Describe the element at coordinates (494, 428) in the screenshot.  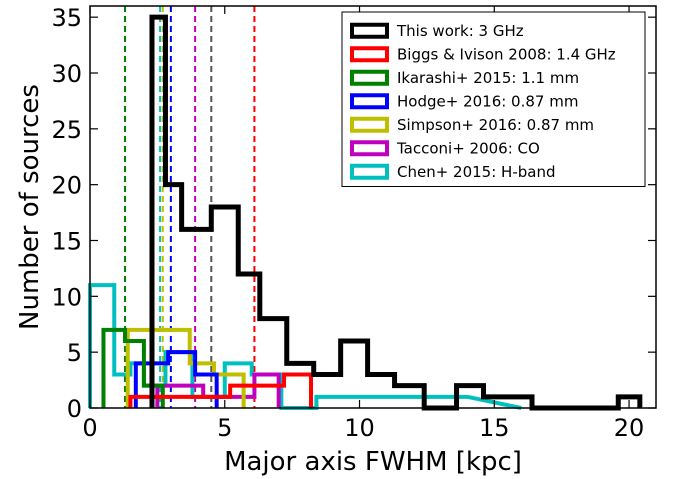
I see `x-tick-label-15: 15` at that location.